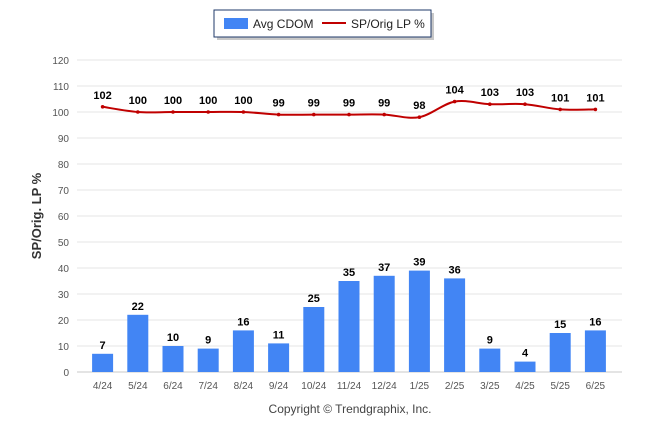  What do you see at coordinates (103, 346) in the screenshot?
I see `bar-data-label: 7` at bounding box center [103, 346].